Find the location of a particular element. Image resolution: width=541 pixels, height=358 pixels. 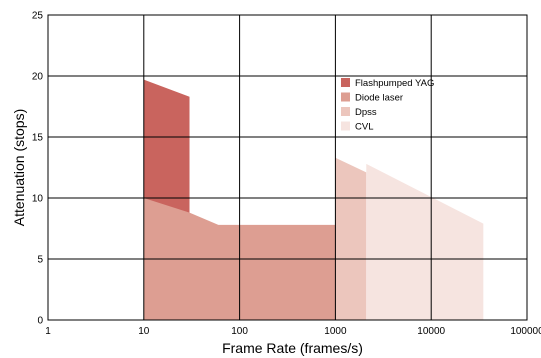

x-tick-label: 10 is located at coordinates (144, 331).